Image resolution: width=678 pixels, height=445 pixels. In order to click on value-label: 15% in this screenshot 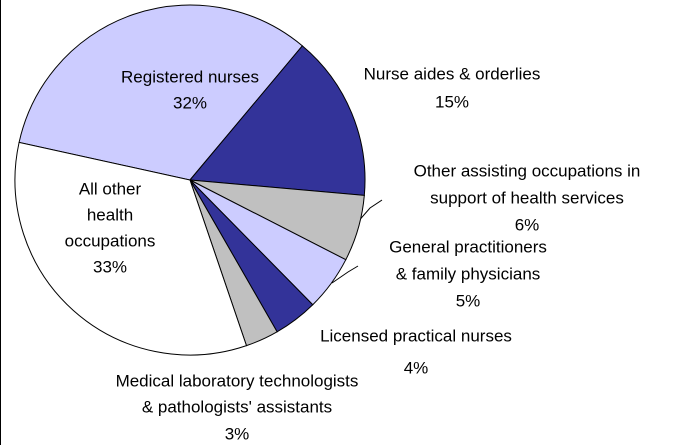, I will do `click(452, 101)`.